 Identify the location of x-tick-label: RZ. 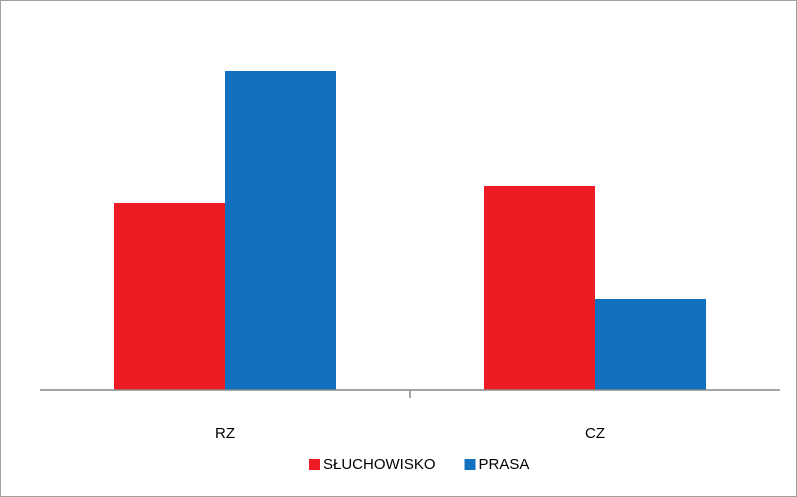
(225, 433).